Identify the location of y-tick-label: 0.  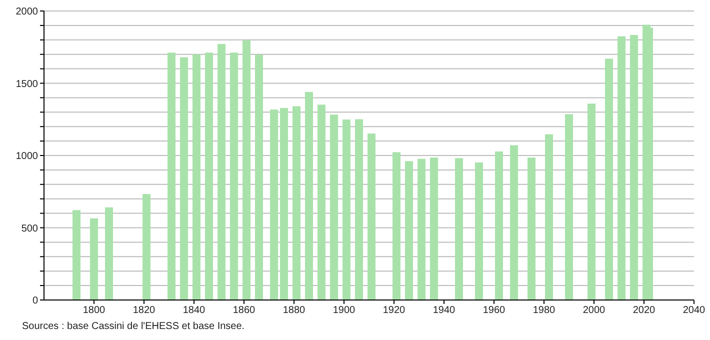
(35, 301).